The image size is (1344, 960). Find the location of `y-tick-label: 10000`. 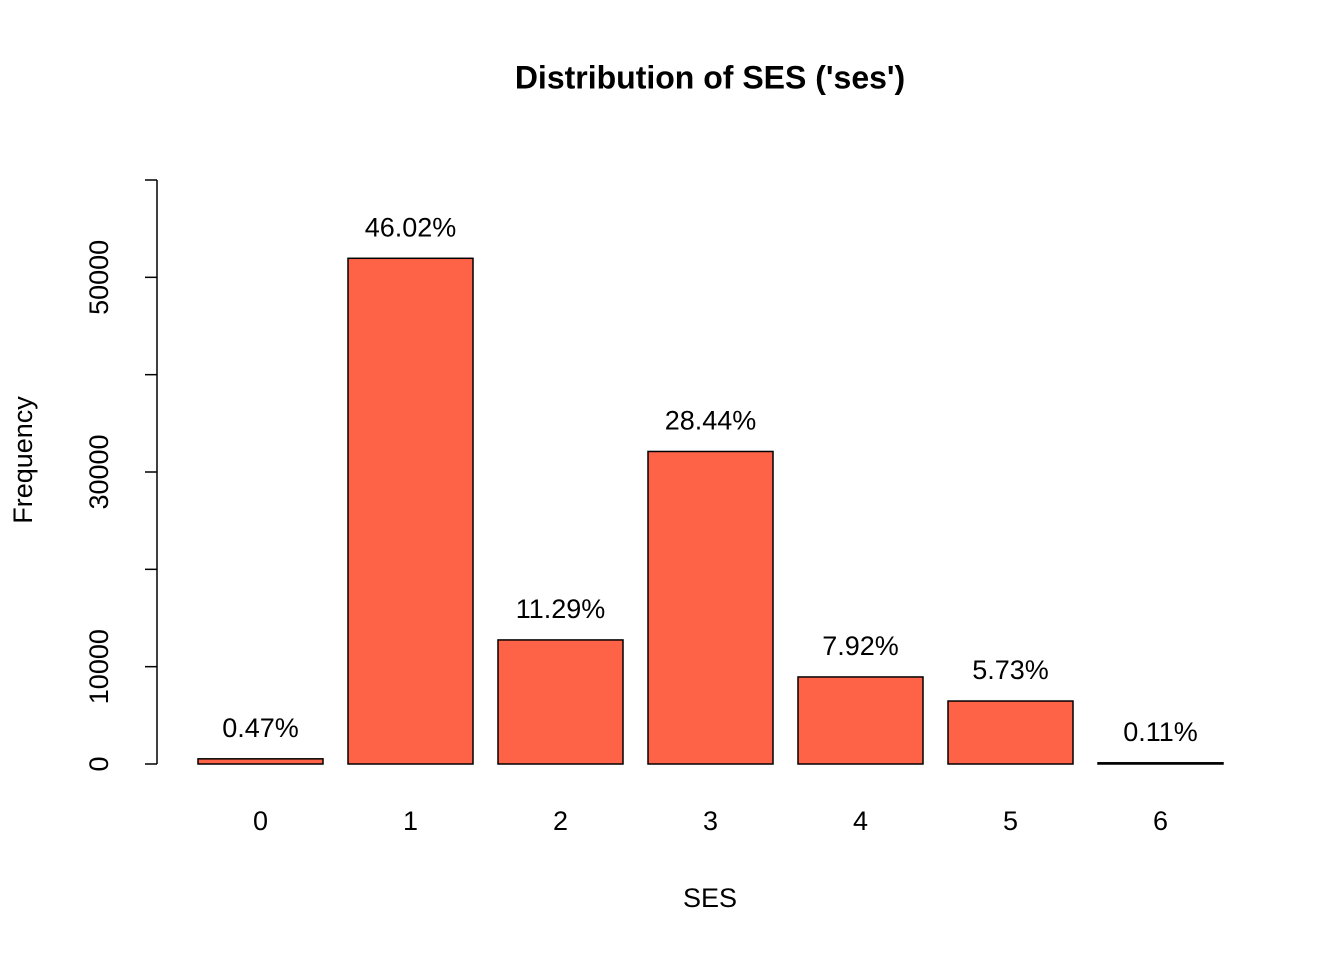

y-tick-label: 10000 is located at coordinates (99, 666).